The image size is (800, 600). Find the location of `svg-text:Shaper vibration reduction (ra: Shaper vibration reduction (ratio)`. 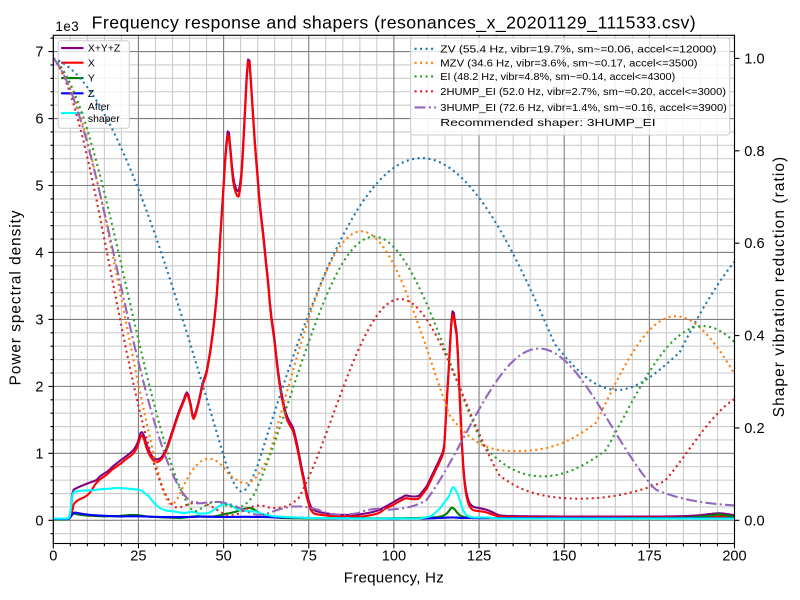

svg-text:Shaper vibration reduction (ra: Shaper vibration reduction (ratio) is located at coordinates (779, 287).